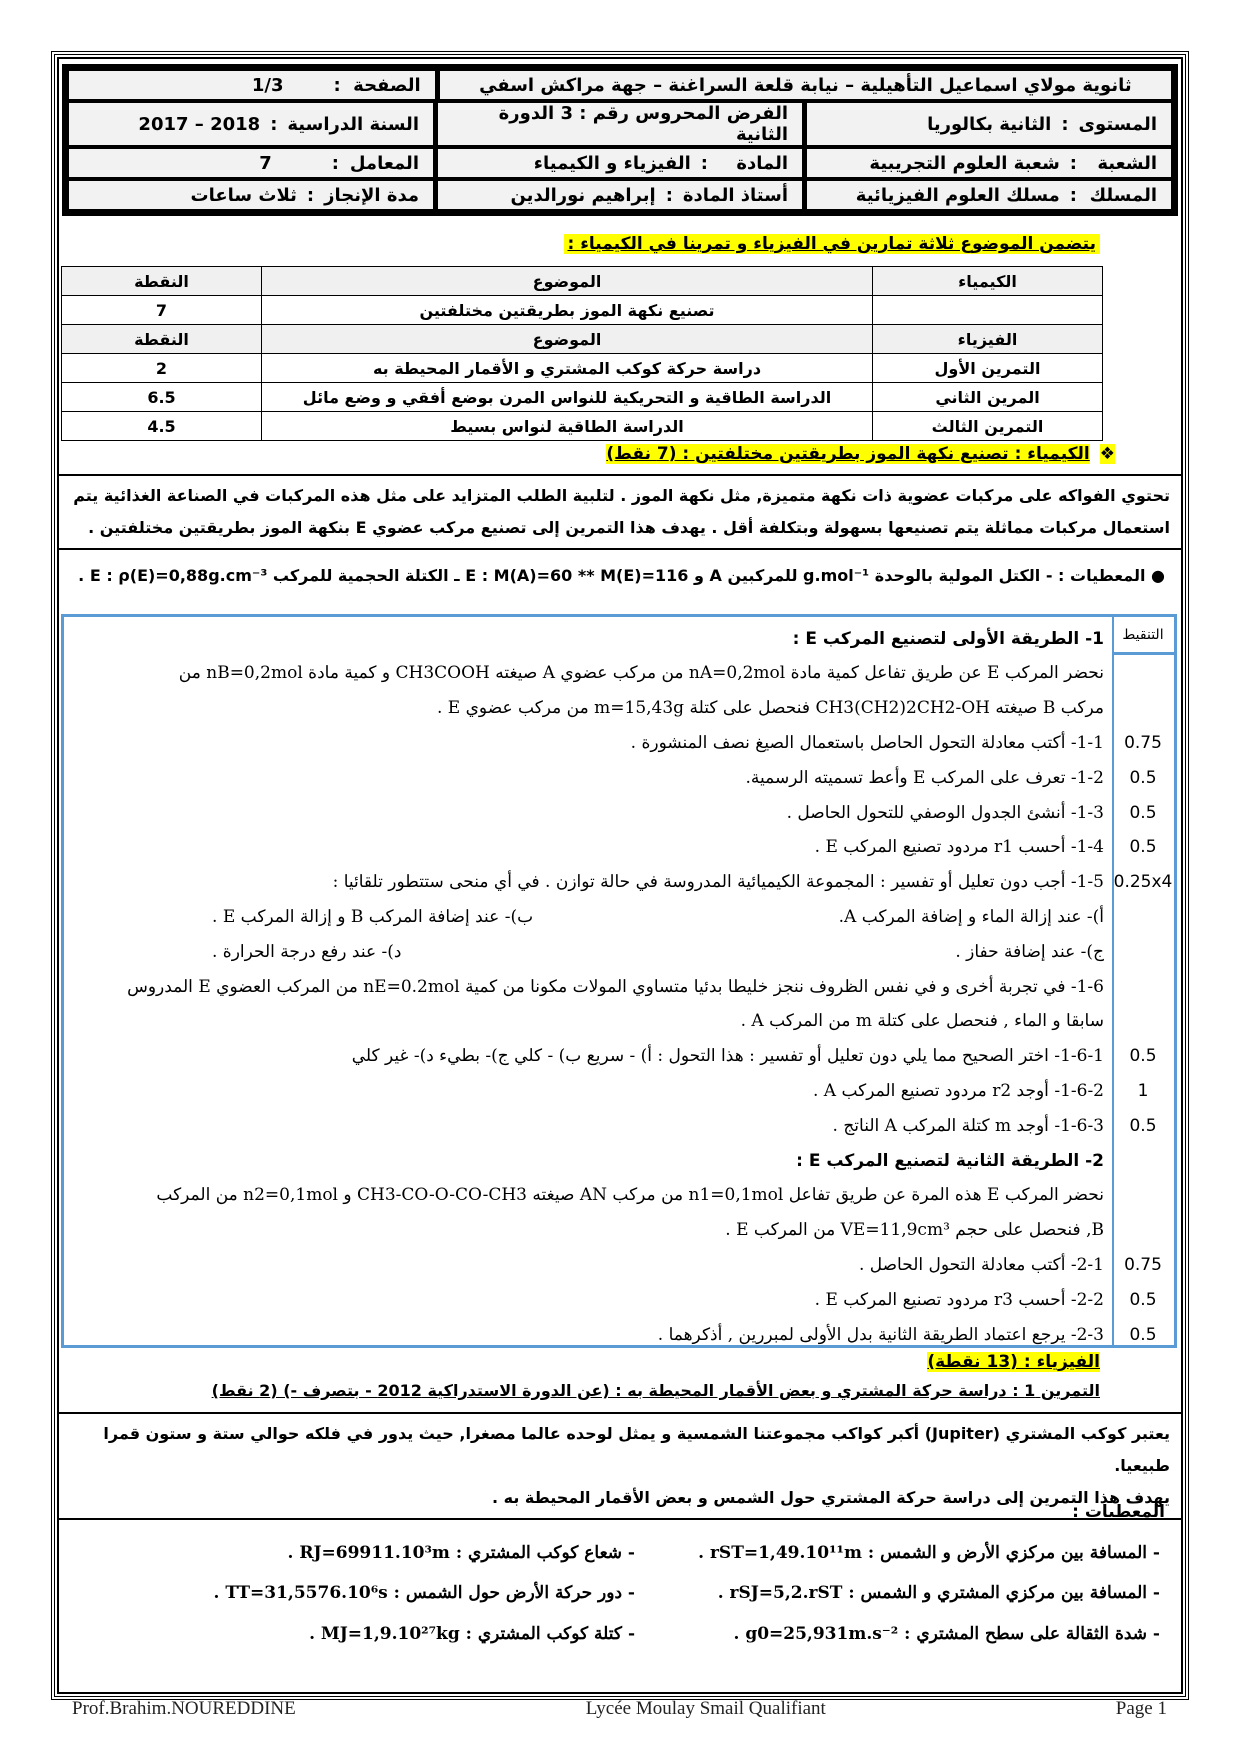  What do you see at coordinates (981, 1264) in the screenshot?
I see `question-part: 2-1- أكتب معادلة التحول الحاصل .` at bounding box center [981, 1264].